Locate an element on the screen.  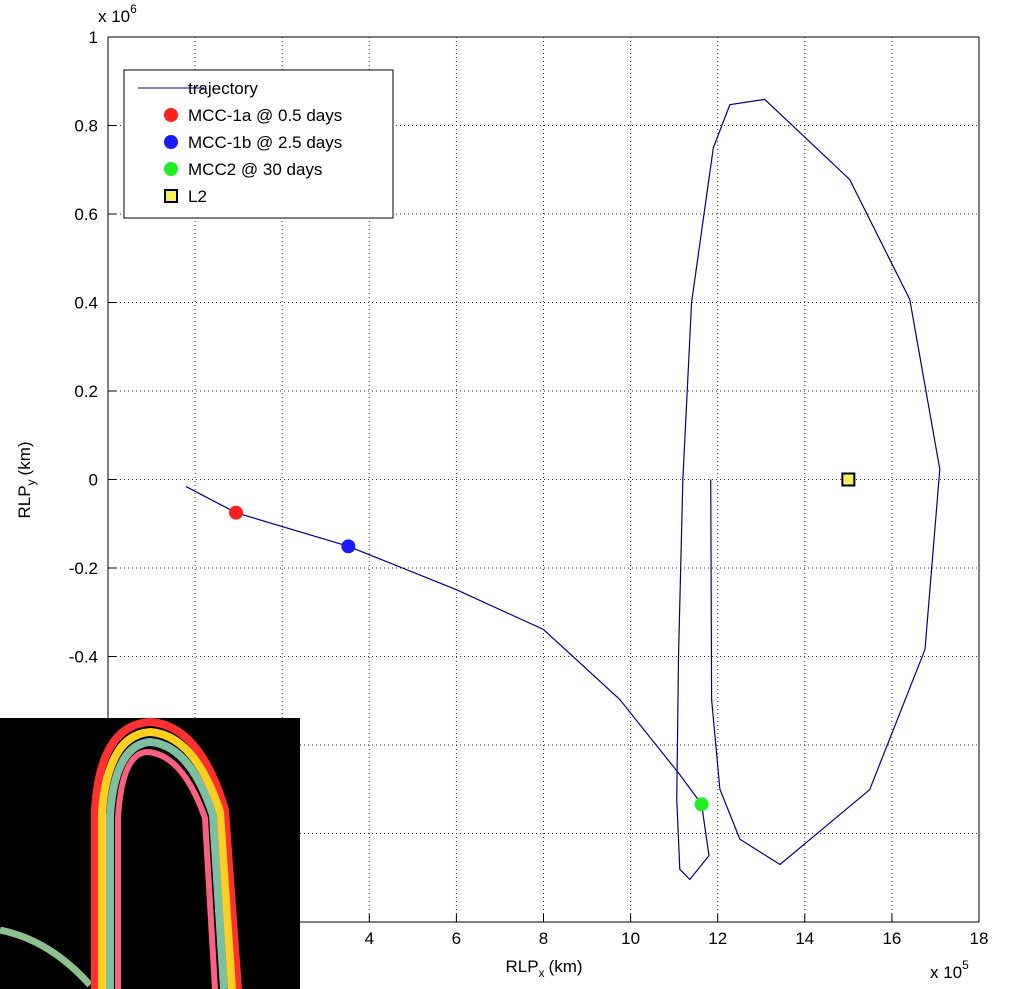
x-axis-label: RLPx (km) is located at coordinates (543, 968).